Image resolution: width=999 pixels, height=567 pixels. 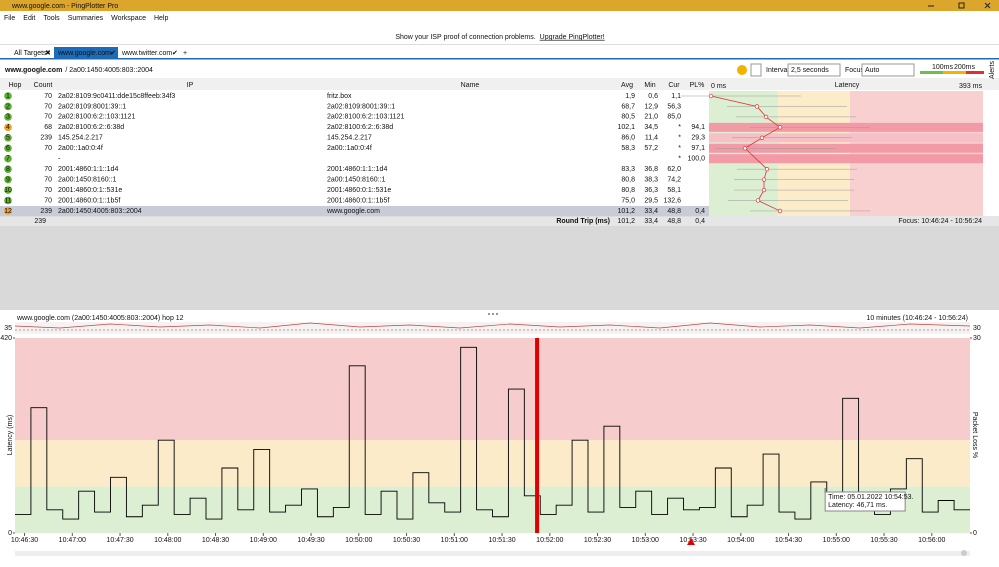 What do you see at coordinates (8, 211) in the screenshot?
I see `hop-number: 12` at bounding box center [8, 211].